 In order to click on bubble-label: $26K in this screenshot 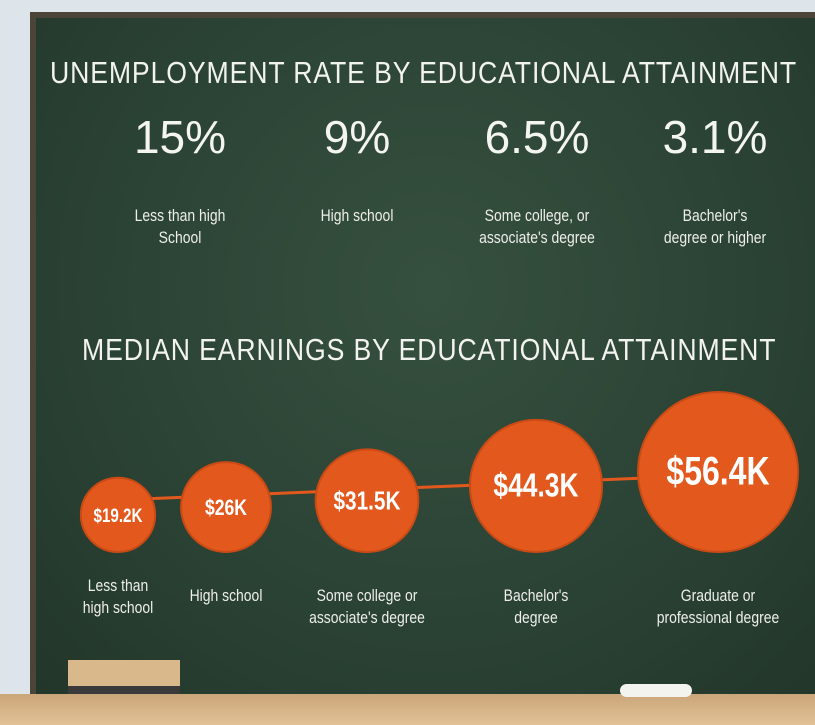, I will do `click(226, 508)`.